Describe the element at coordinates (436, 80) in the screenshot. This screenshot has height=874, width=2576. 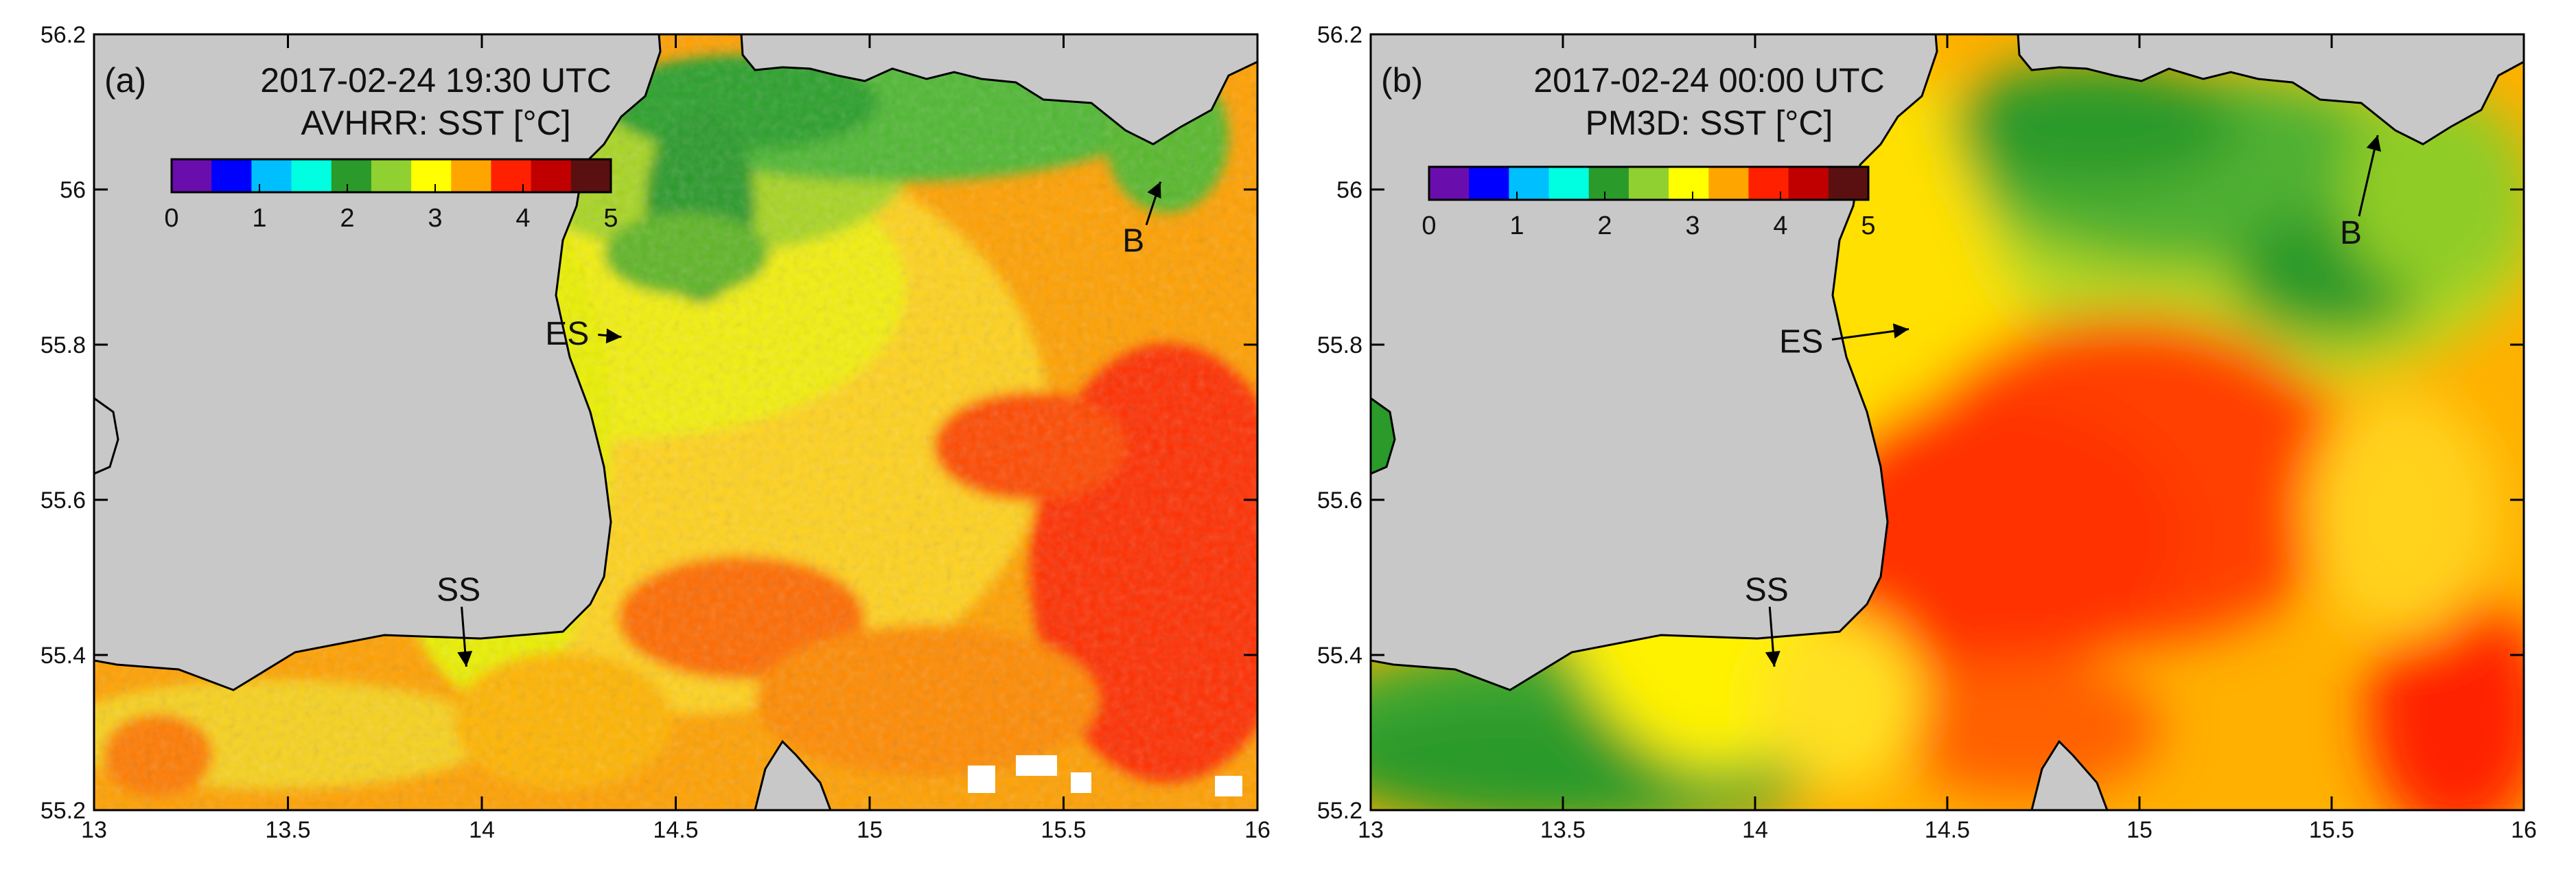
I see `panel-a-datetime: 2017-02-24 19:30 UTC` at that location.